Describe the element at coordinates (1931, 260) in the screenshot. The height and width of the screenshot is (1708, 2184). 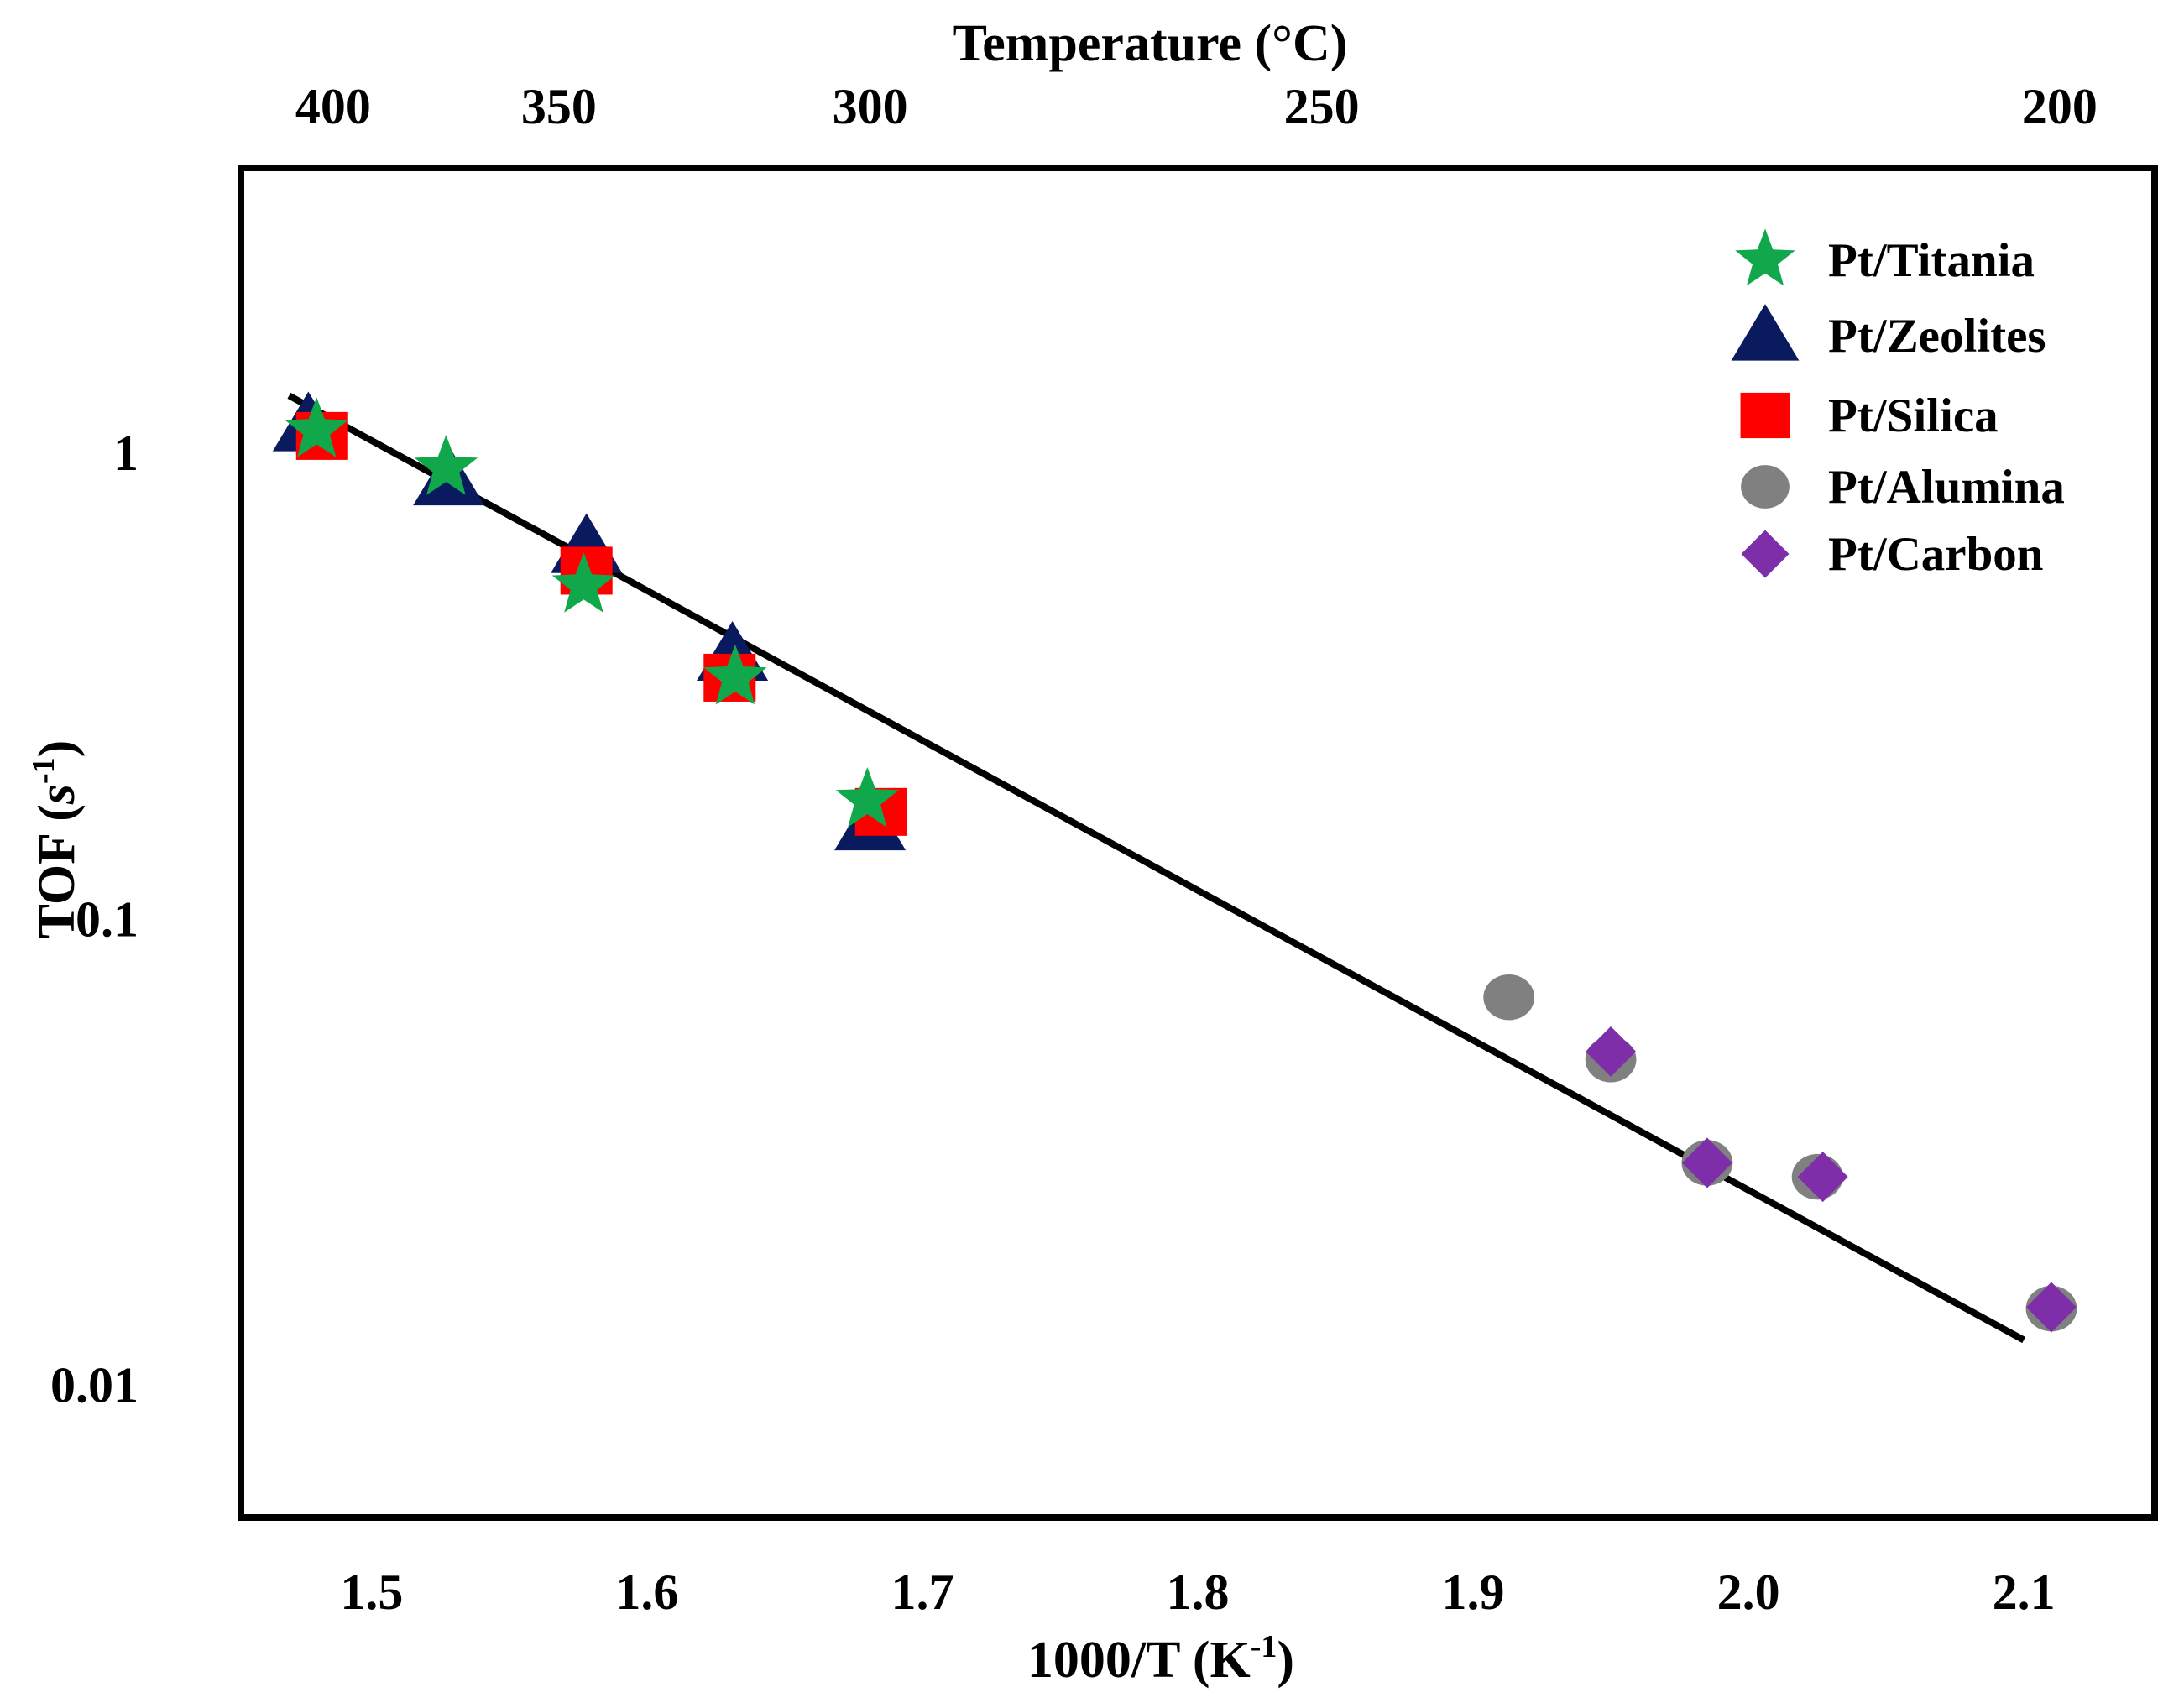
I see `legend-label: Pt/Titania` at that location.